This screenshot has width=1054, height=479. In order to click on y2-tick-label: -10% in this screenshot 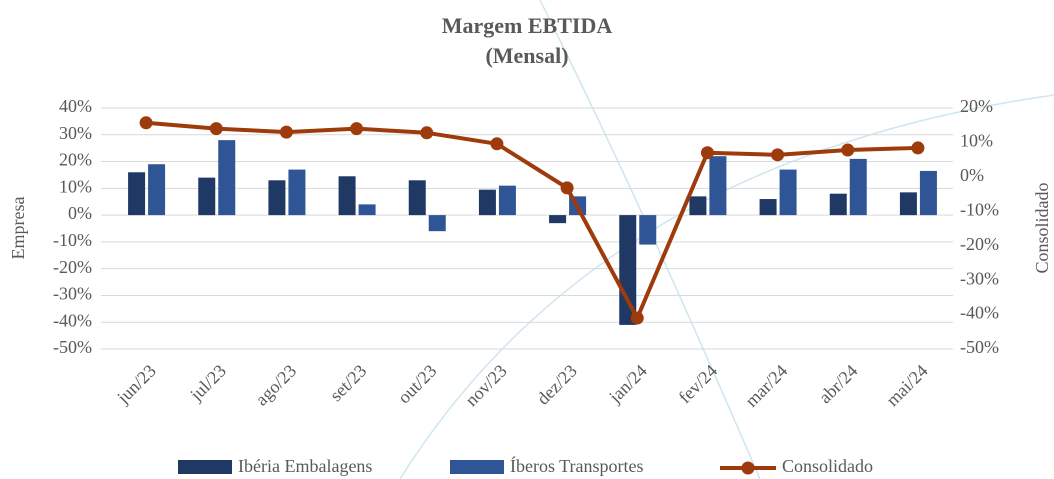, I will do `click(979, 209)`.